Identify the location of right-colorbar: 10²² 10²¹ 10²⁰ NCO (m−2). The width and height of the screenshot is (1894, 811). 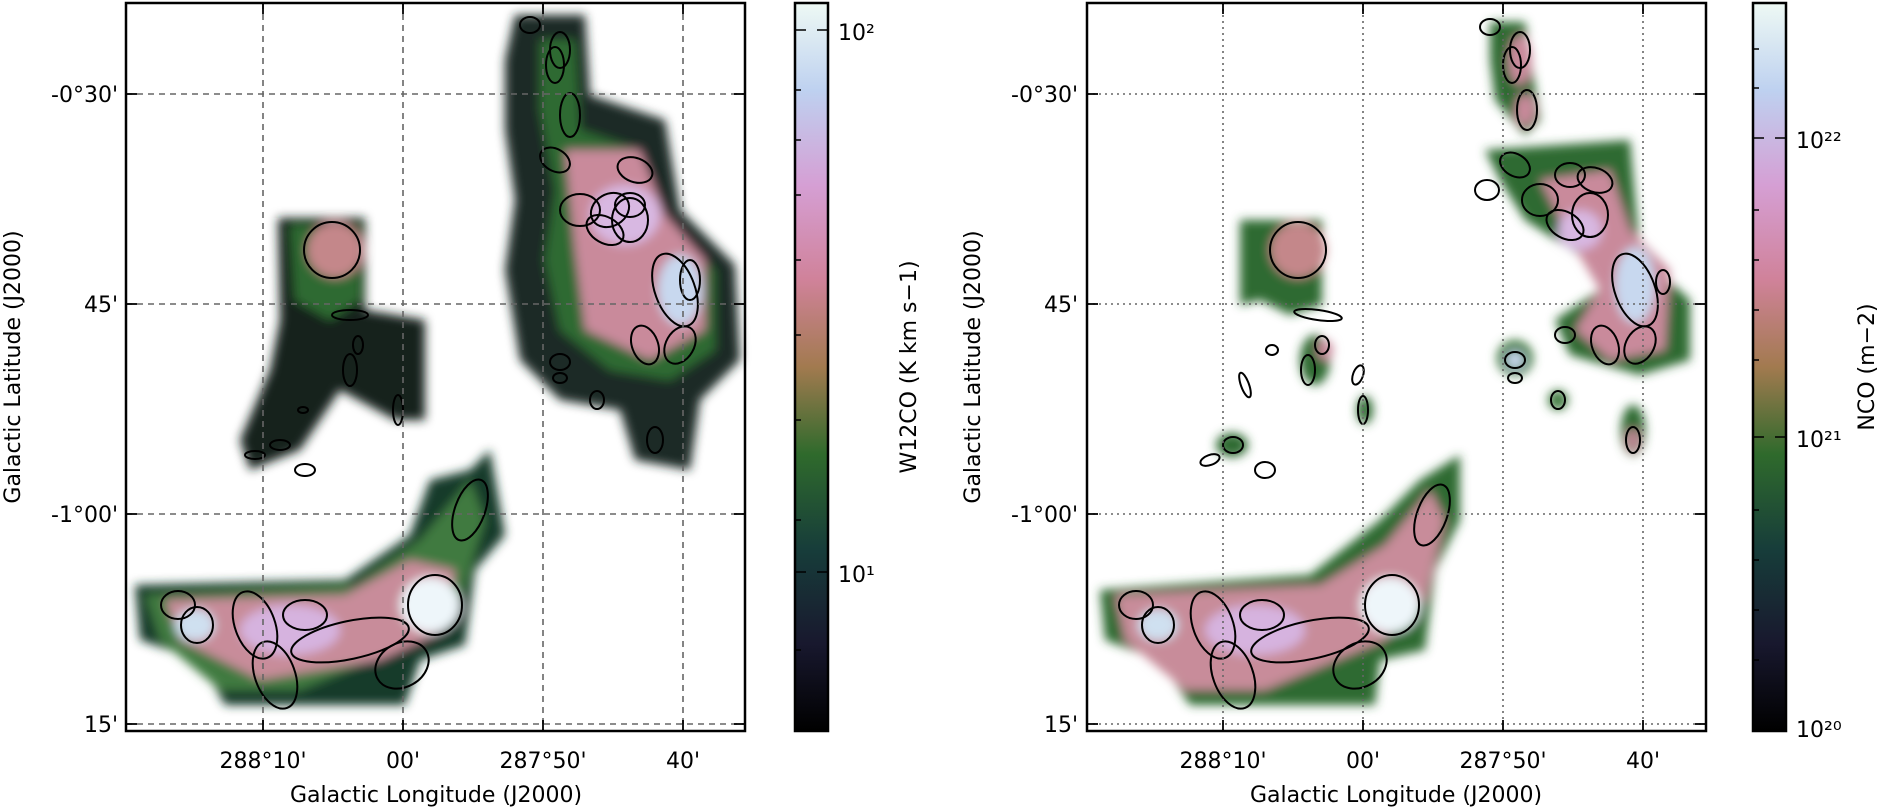
(1815, 372).